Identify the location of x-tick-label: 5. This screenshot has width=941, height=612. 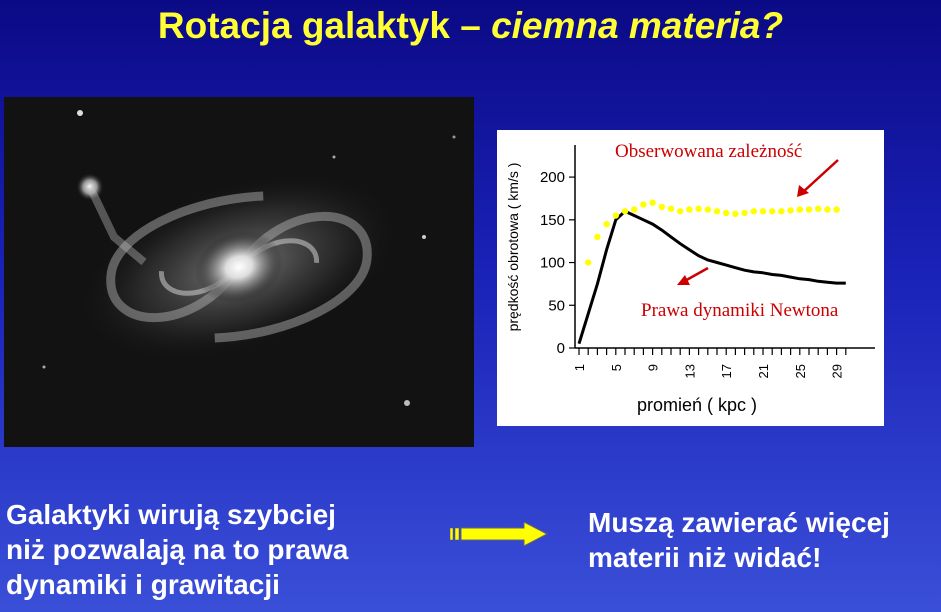
(616, 367).